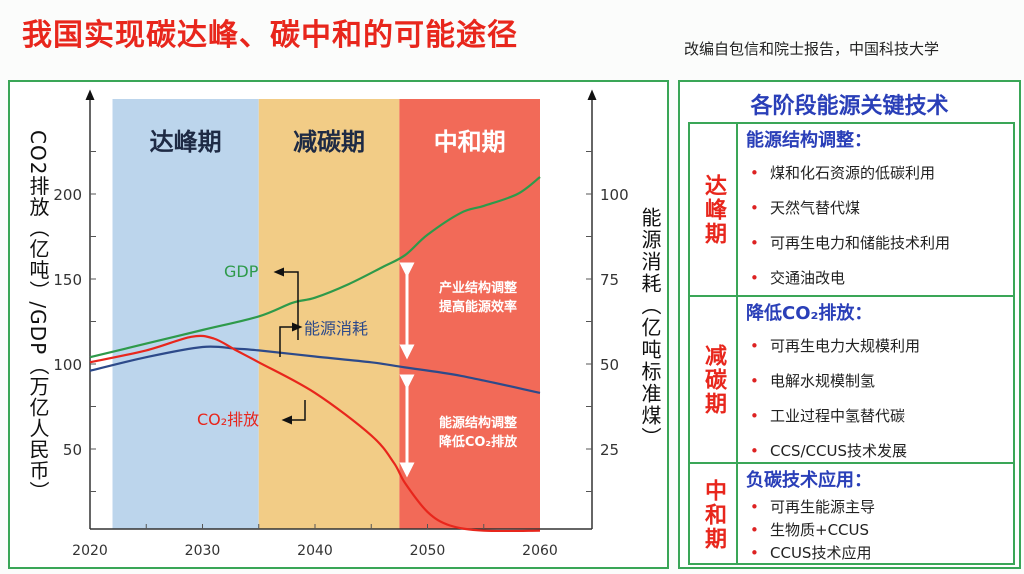  What do you see at coordinates (470, 142) in the screenshot?
I see `phase-title: 中和期` at bounding box center [470, 142].